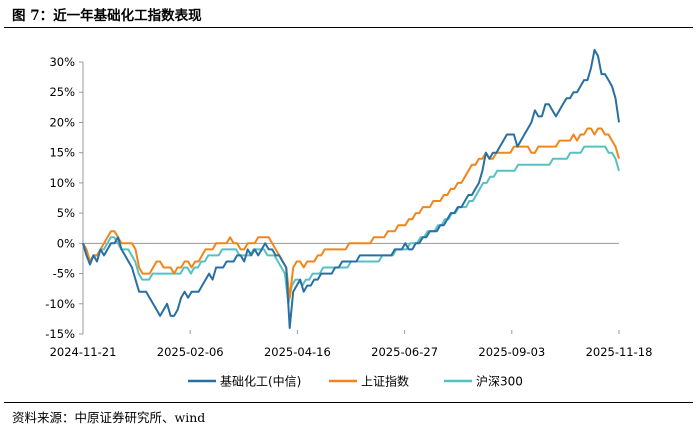  I want to click on y-tick-label: 30%, so click(62, 62).